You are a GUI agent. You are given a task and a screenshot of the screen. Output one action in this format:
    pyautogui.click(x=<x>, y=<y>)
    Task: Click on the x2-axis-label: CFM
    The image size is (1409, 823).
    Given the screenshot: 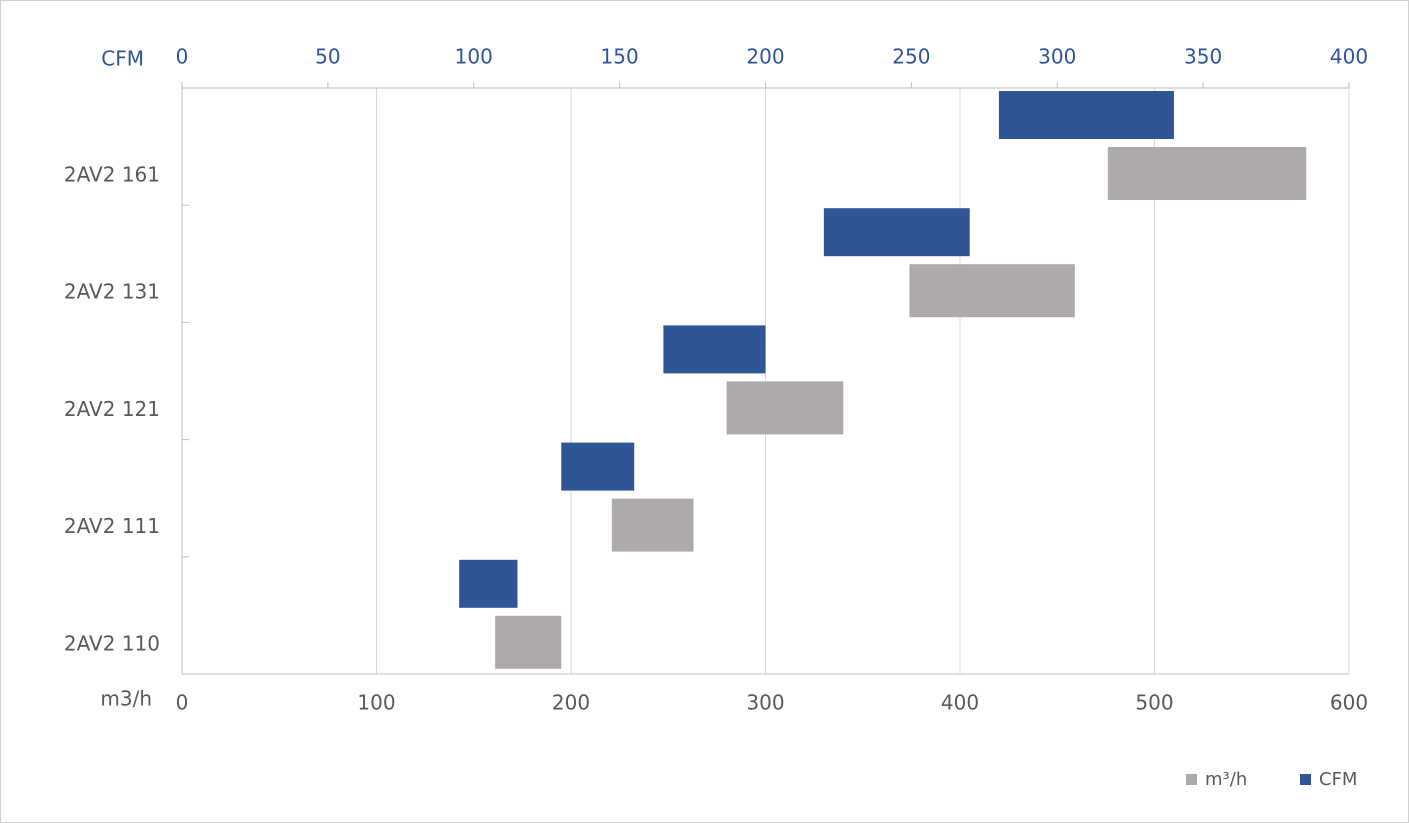 What is the action you would take?
    pyautogui.click(x=122, y=59)
    